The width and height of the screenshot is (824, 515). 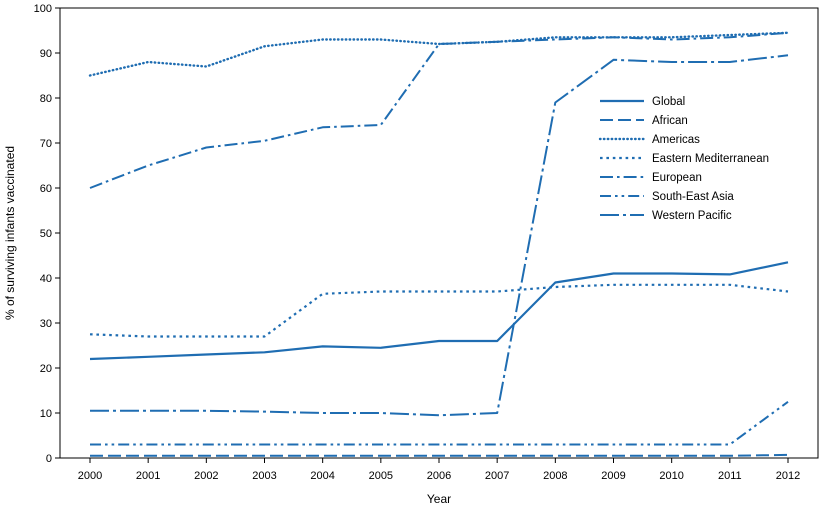 I want to click on y-tick-label: 40, so click(x=46, y=279).